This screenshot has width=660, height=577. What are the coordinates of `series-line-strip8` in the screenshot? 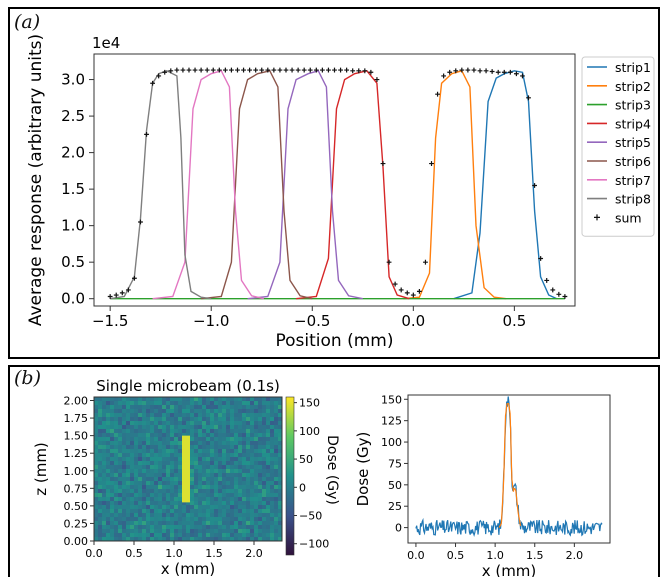 It's located at (161, 185).